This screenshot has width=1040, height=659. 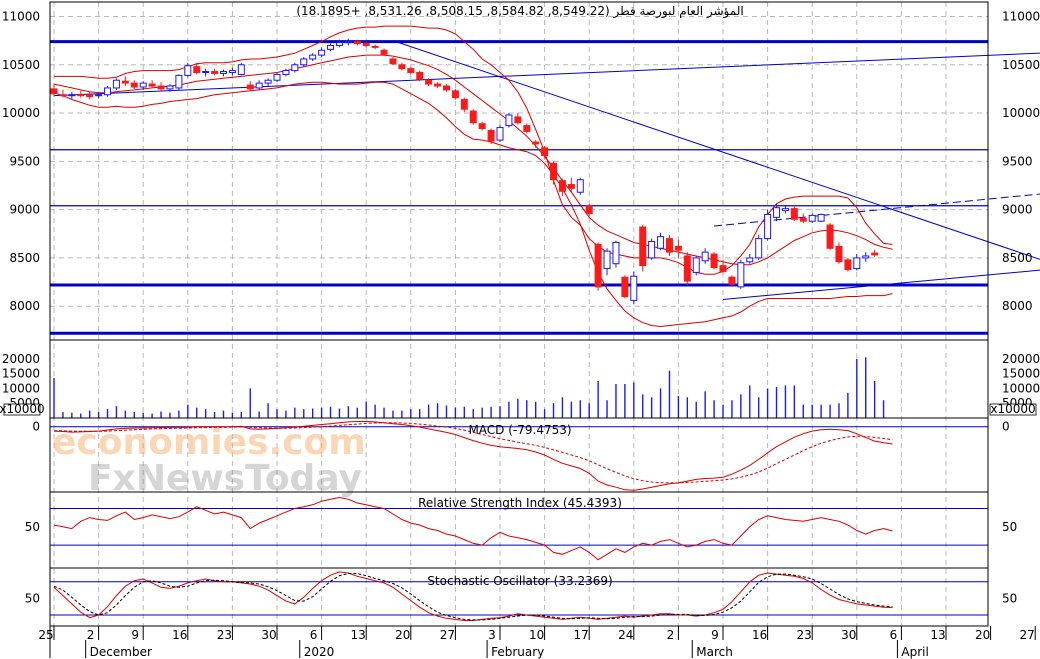 What do you see at coordinates (24, 306) in the screenshot?
I see `price-tick-label-left: 8000` at bounding box center [24, 306].